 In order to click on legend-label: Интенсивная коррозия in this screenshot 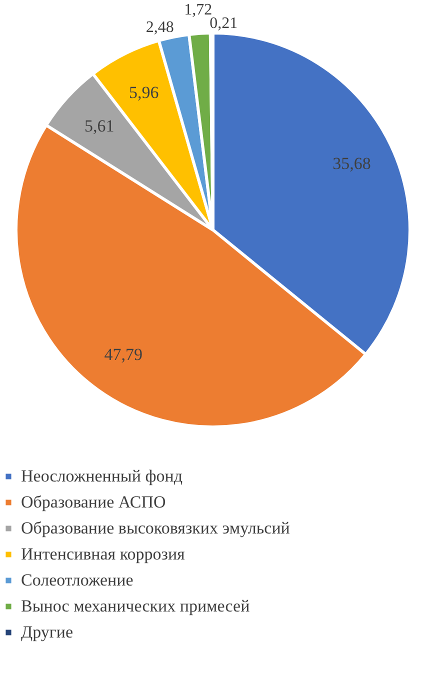, I will do `click(103, 554)`.